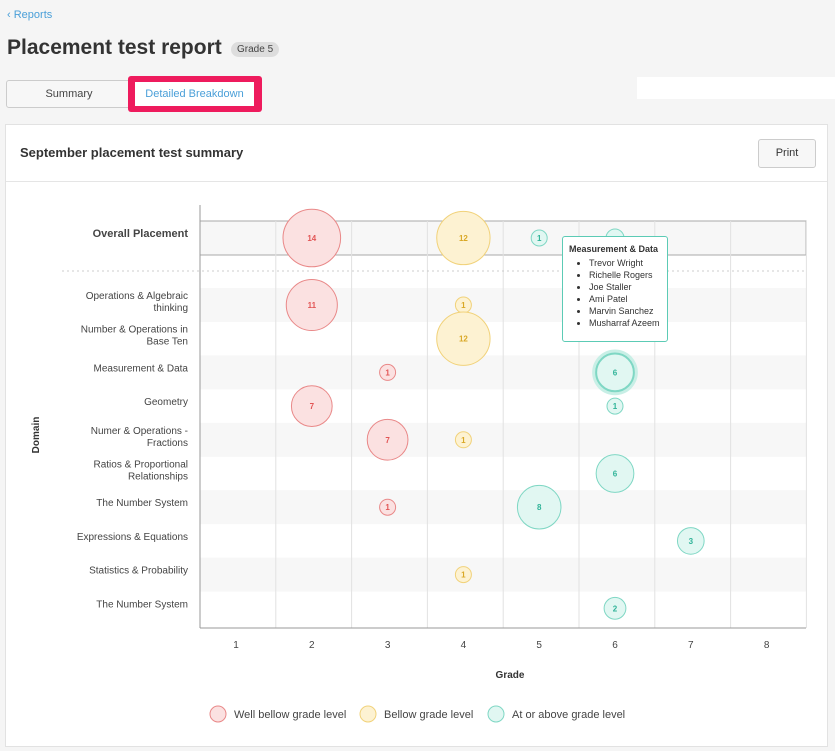  I want to click on row-label: Expressions & Equations, so click(132, 537).